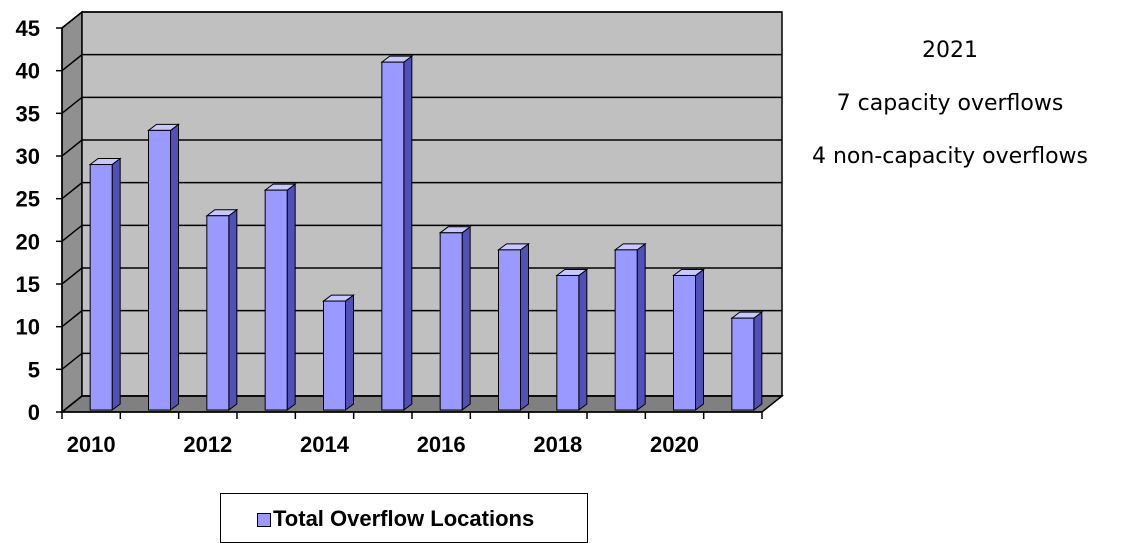  I want to click on bar-2017, so click(513, 326).